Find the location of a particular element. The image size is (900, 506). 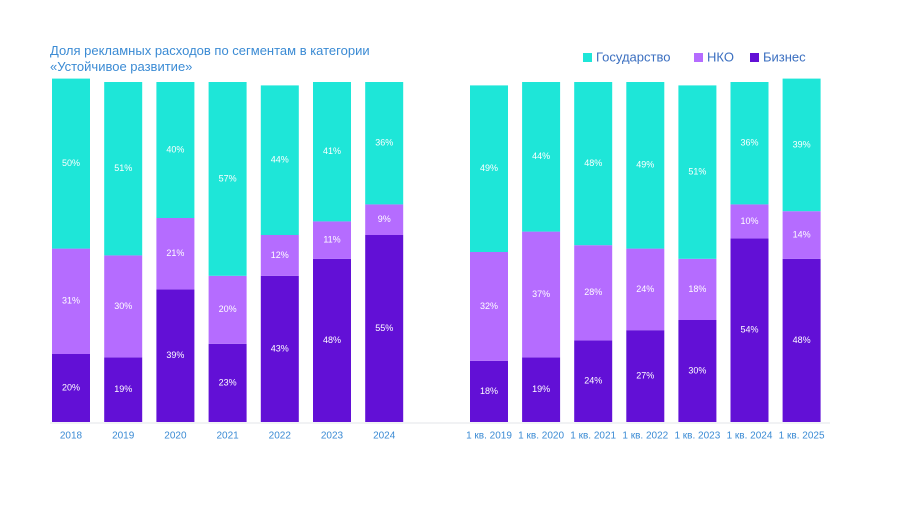

value-label: 50% is located at coordinates (71, 163).